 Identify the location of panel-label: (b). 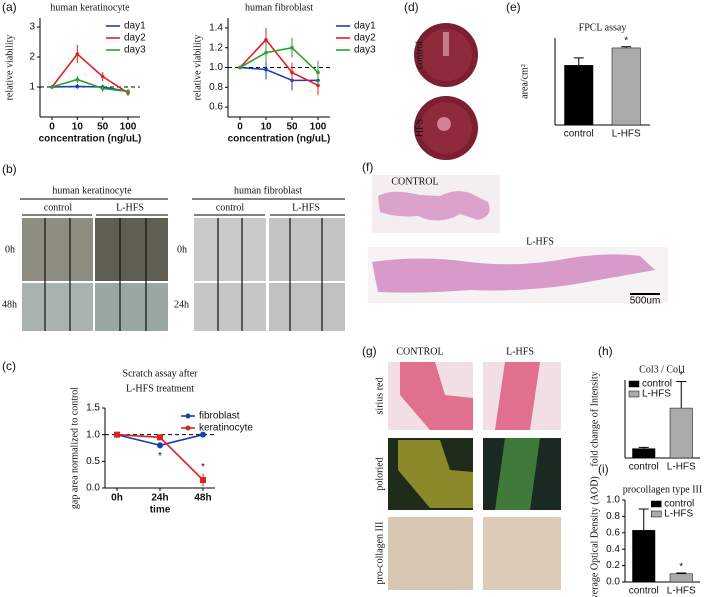
(9, 169).